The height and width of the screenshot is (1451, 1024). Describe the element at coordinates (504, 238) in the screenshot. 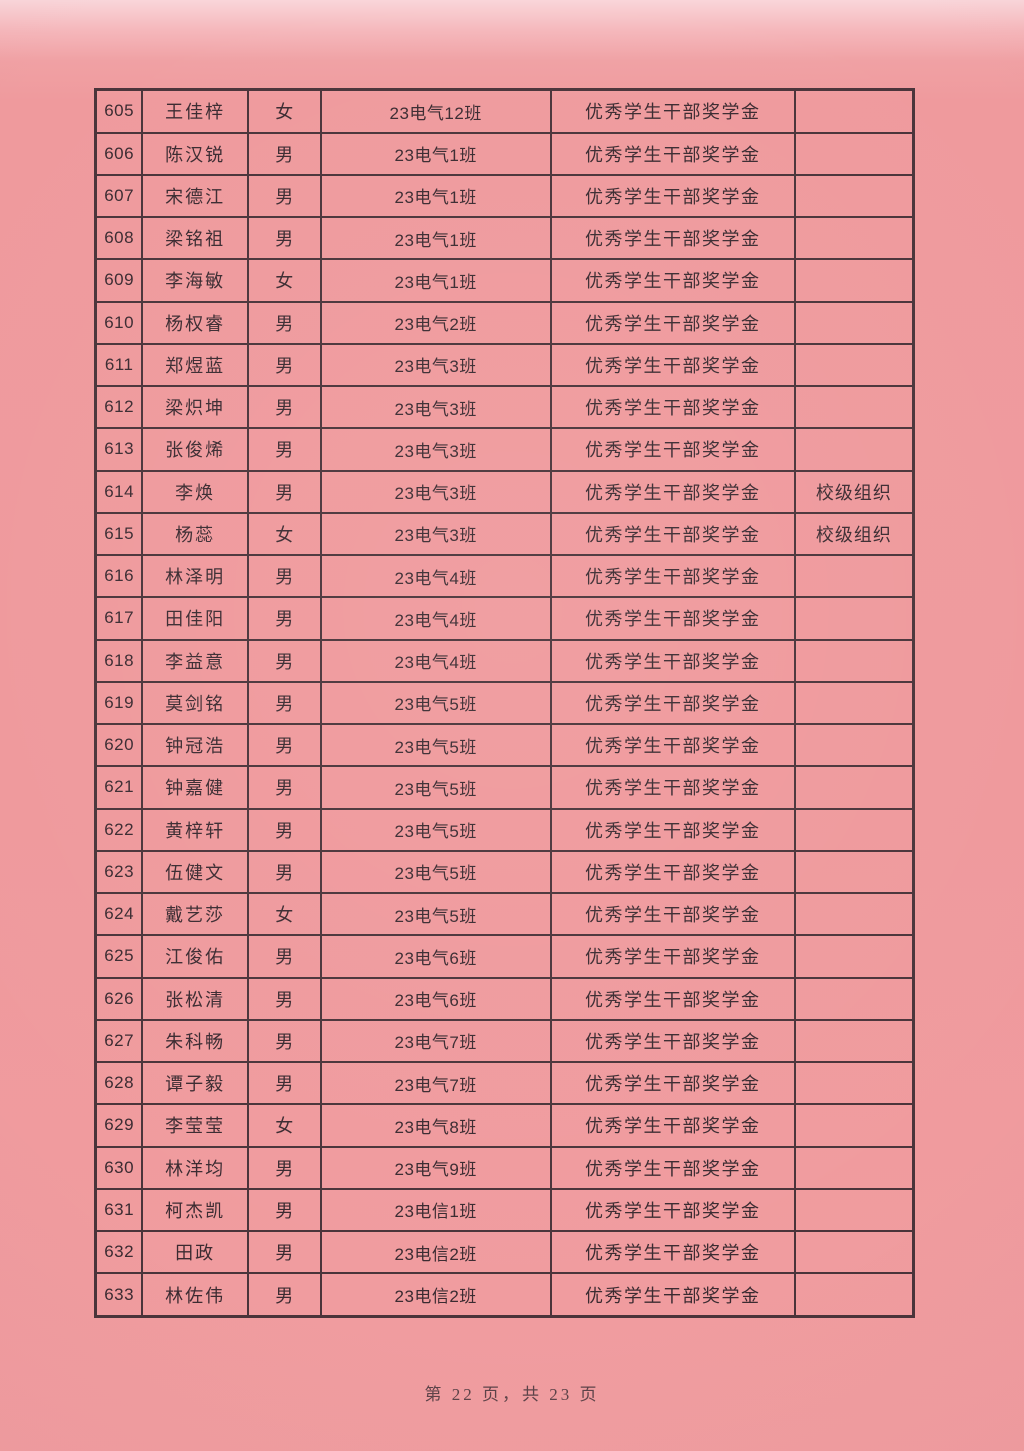

I see `table-row: 608 梁铭祖男 23电气1班 优秀学生干部奖学金` at that location.